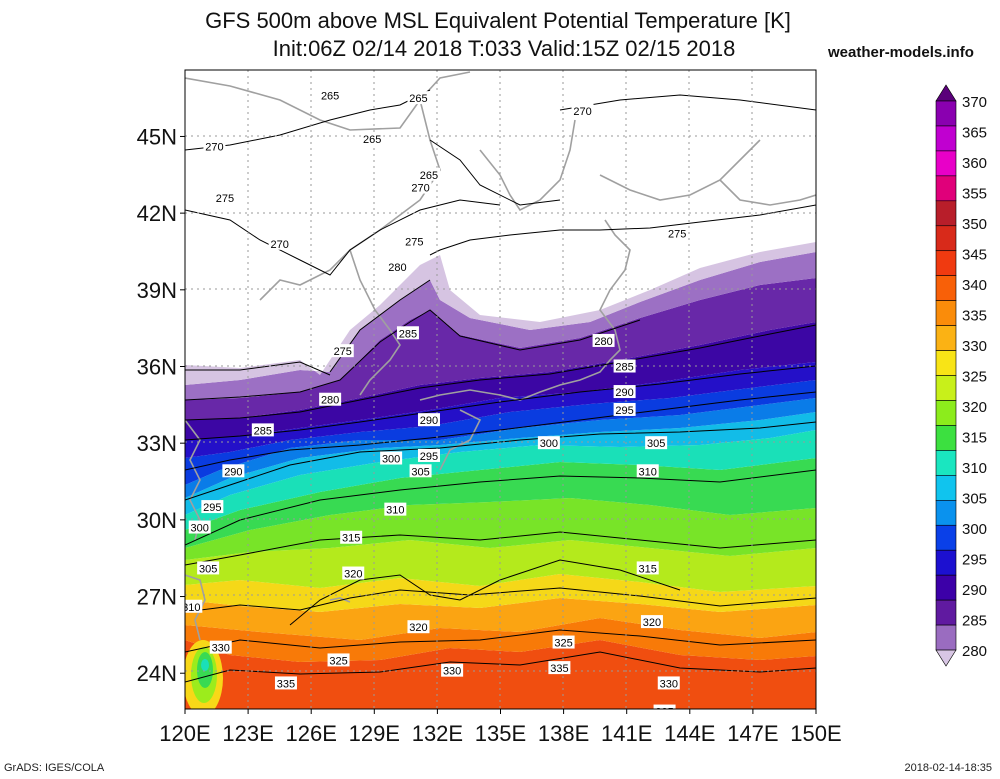 Image resolution: width=1000 pixels, height=779 pixels. Describe the element at coordinates (974, 346) in the screenshot. I see `colorbar-label: 330` at that location.